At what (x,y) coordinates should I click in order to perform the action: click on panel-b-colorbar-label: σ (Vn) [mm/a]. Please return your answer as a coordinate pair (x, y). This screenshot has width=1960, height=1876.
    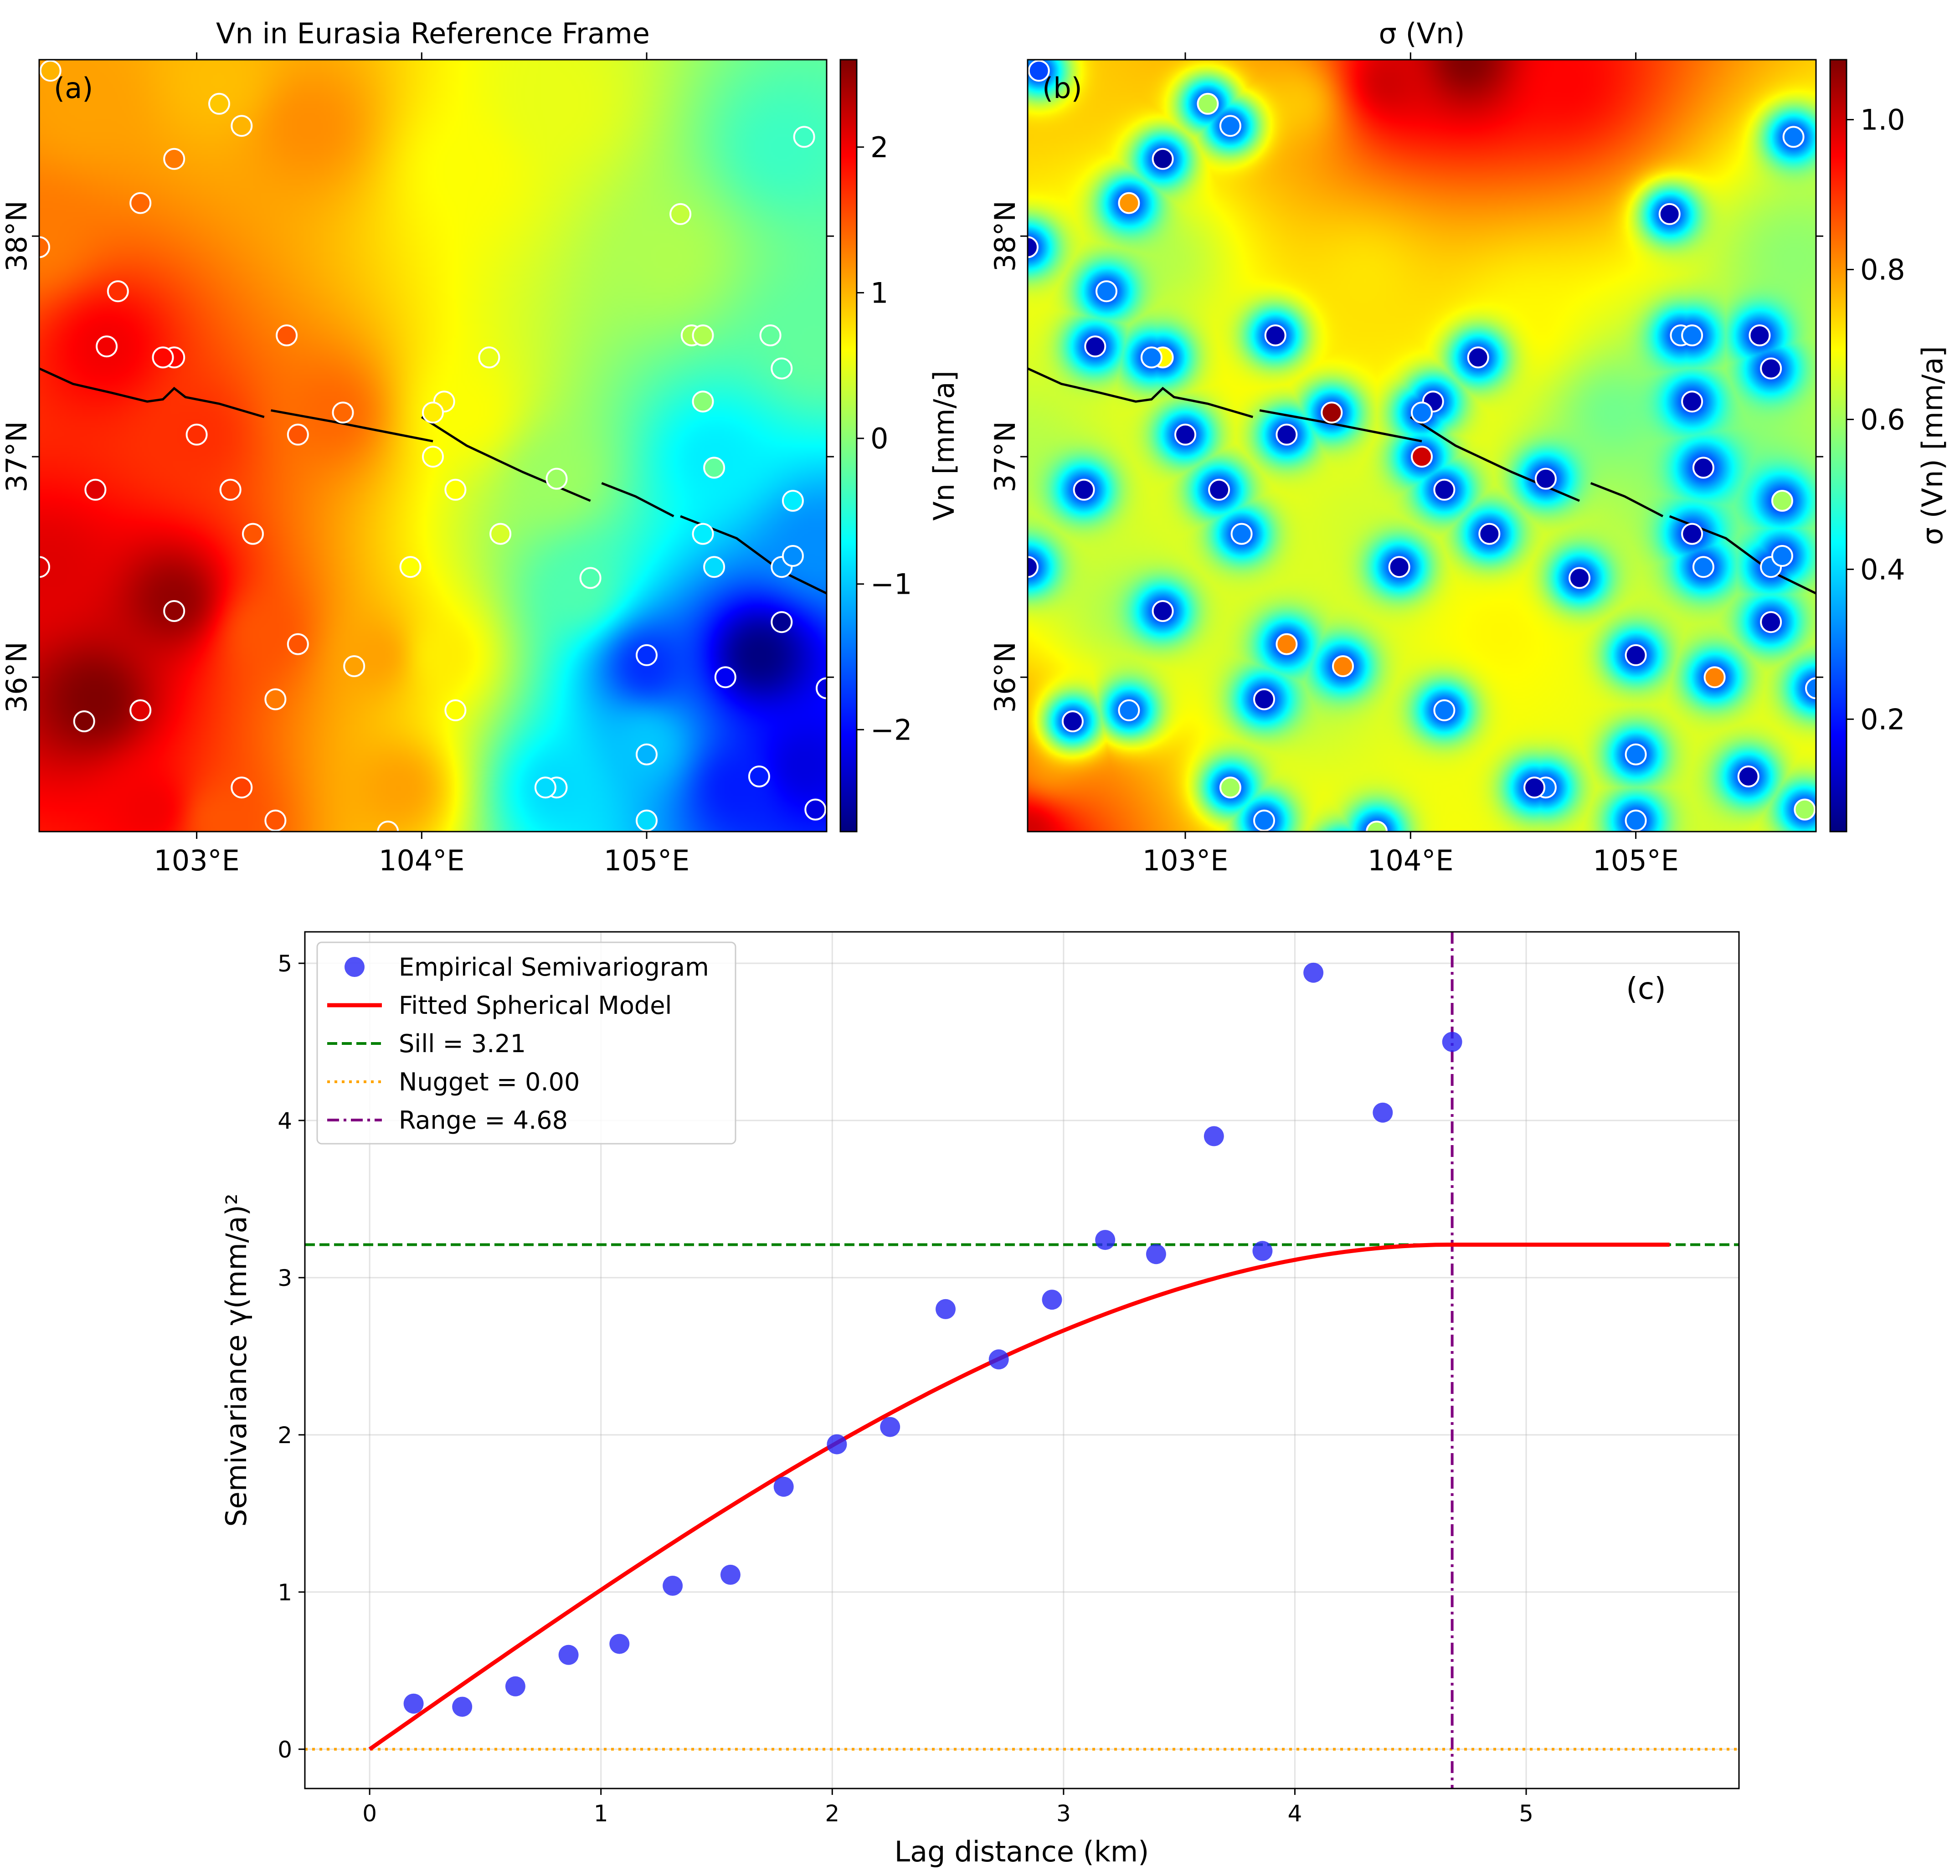
    Looking at the image, I should click on (1932, 446).